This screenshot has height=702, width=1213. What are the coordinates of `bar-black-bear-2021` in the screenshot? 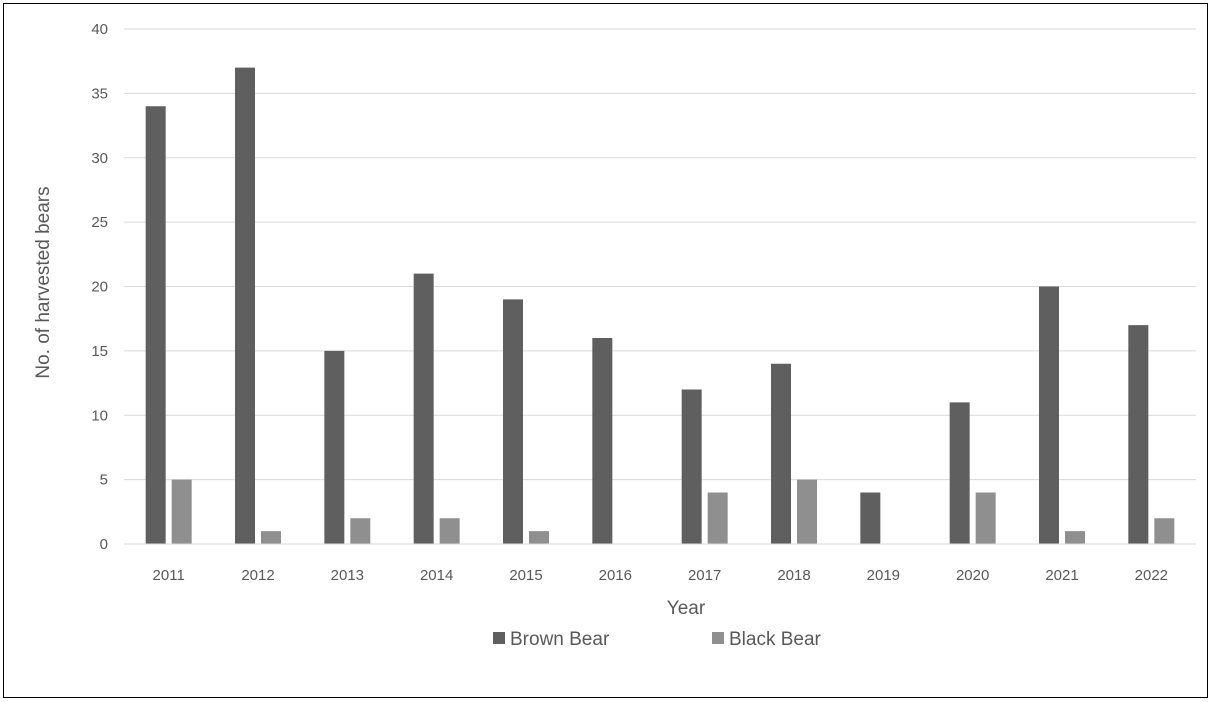 It's located at (1075, 537).